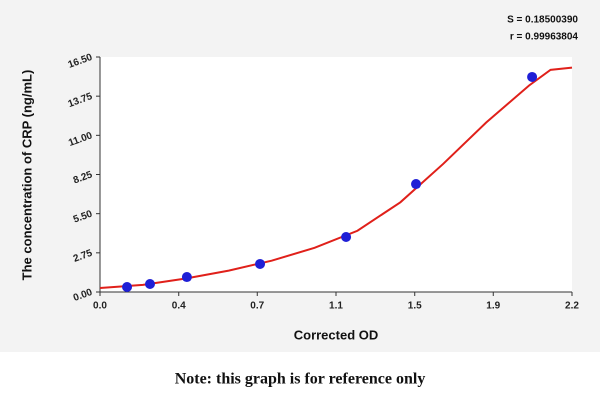 This screenshot has height=407, width=600. Describe the element at coordinates (179, 306) in the screenshot. I see `x-tick-label: 0.4` at that location.